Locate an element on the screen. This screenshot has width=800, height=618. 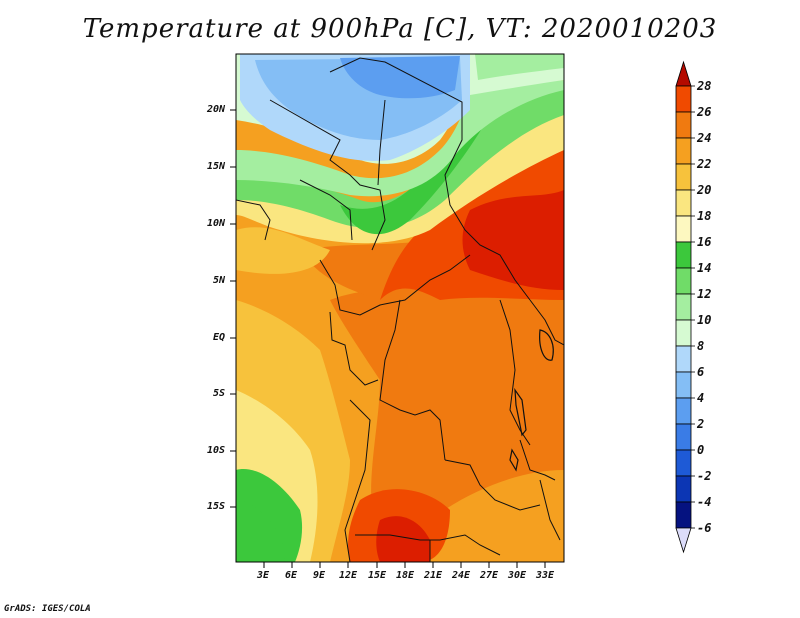
x-tick-label-15e: 15E is located at coordinates (377, 575).